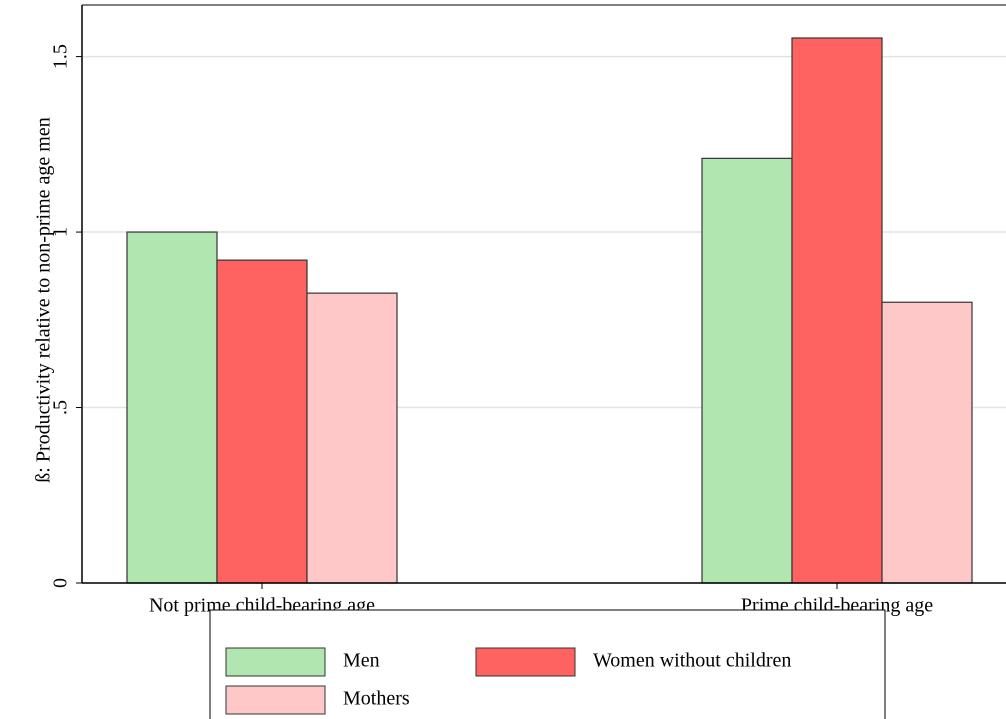 This screenshot has height=719, width=1006. Describe the element at coordinates (376, 699) in the screenshot. I see `legend-label: Mothers` at that location.